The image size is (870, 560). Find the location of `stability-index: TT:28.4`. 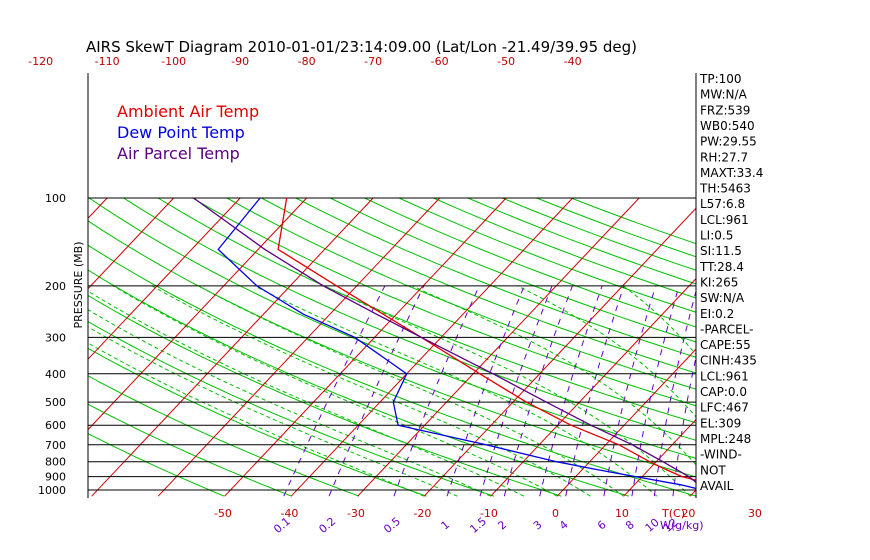

stability-index: TT:28.4 is located at coordinates (721, 267).